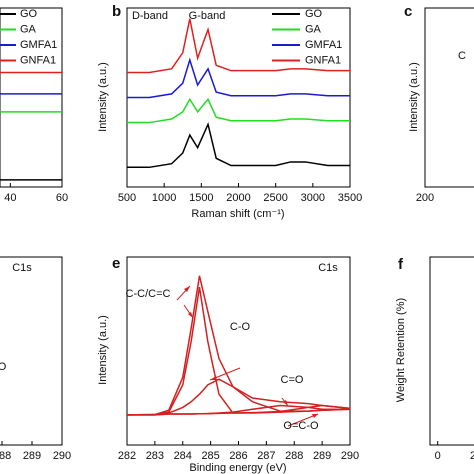 The height and width of the screenshot is (474, 474). What do you see at coordinates (401, 264) in the screenshot?
I see `panel-label: f` at bounding box center [401, 264].